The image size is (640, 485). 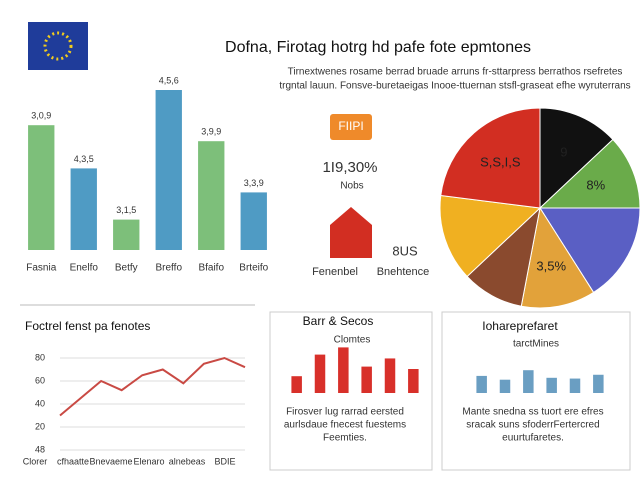 What do you see at coordinates (40, 380) in the screenshot?
I see `y-tick-label: 60` at bounding box center [40, 380].